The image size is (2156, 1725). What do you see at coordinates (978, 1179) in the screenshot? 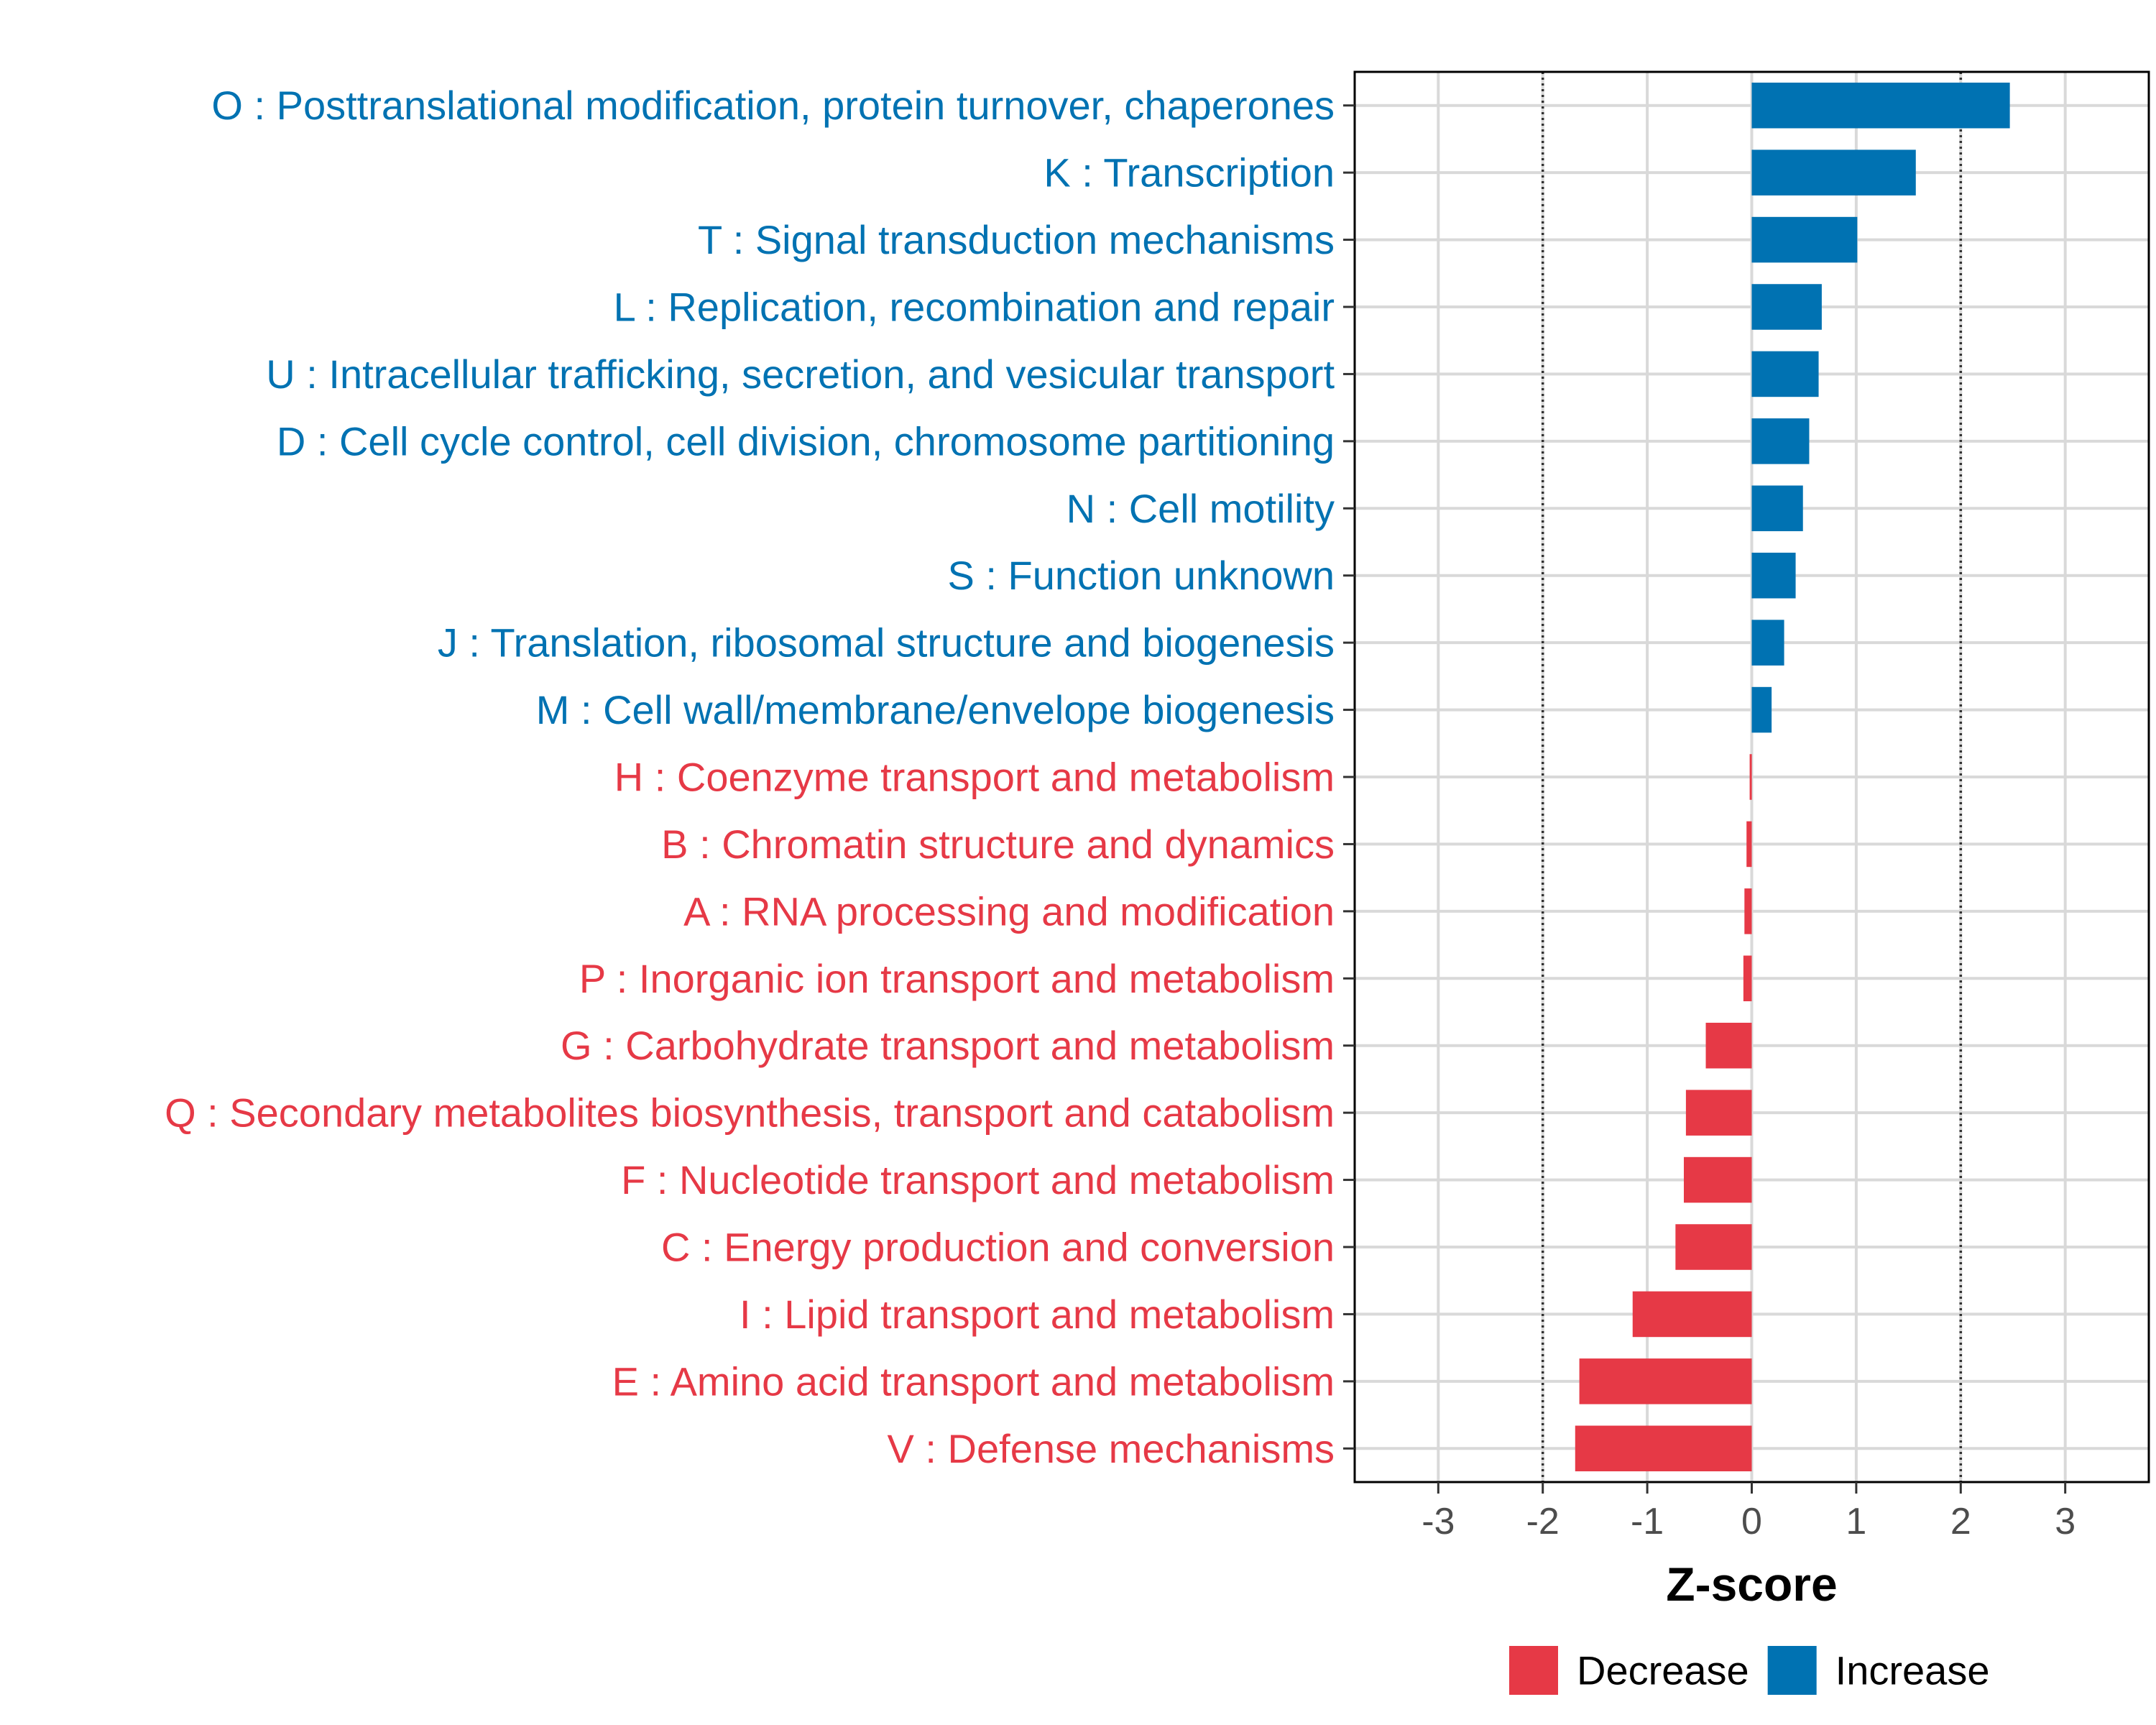
I see `category-label: F : Nucleotide transport and metabolism` at bounding box center [978, 1179].